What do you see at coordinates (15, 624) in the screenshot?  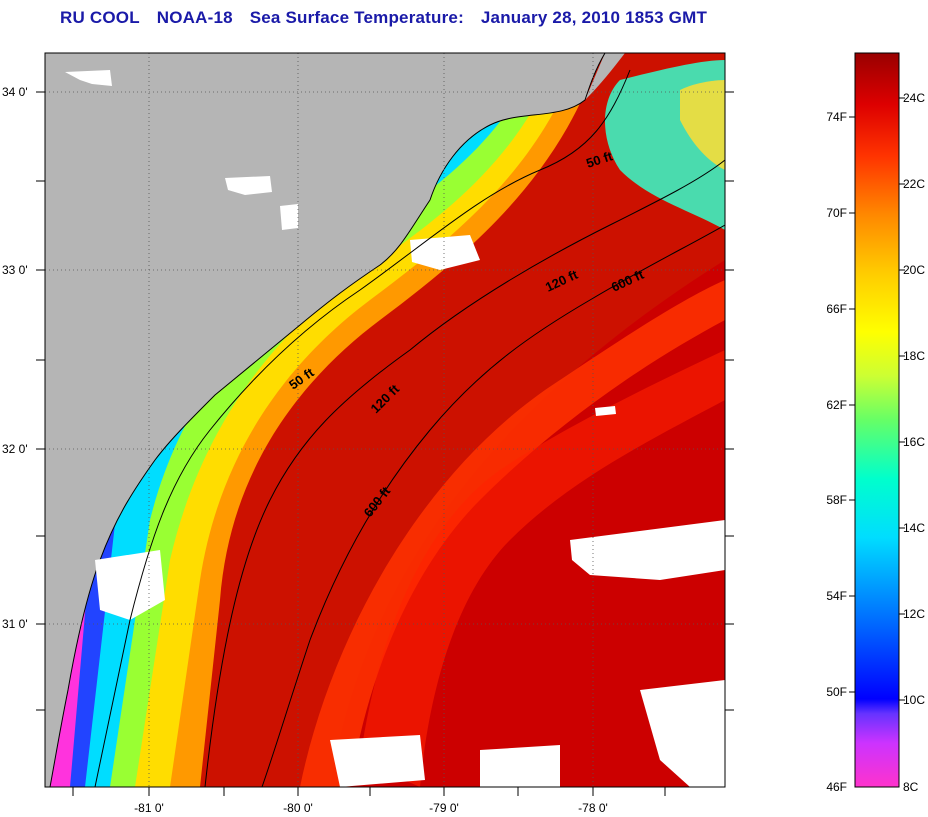 I see `lat-tick-31: 31 0'` at bounding box center [15, 624].